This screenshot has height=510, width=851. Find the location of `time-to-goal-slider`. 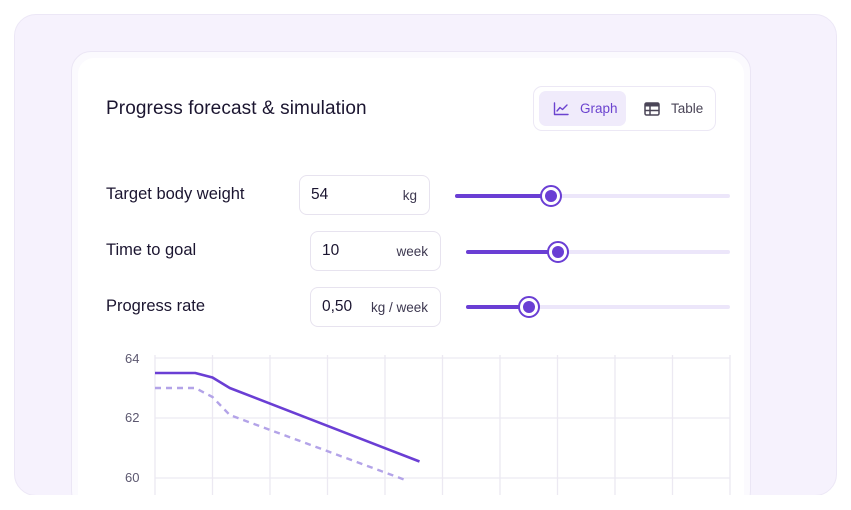

time-to-goal-slider is located at coordinates (598, 252).